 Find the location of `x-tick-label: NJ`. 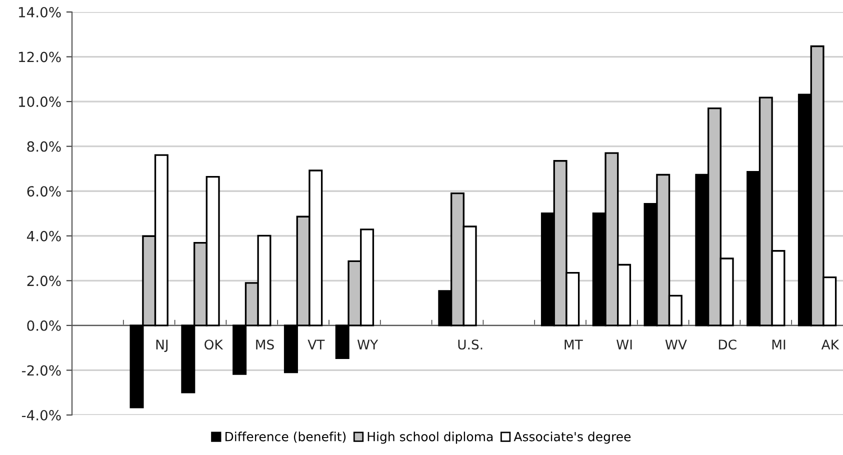

x-tick-label: NJ is located at coordinates (162, 346).